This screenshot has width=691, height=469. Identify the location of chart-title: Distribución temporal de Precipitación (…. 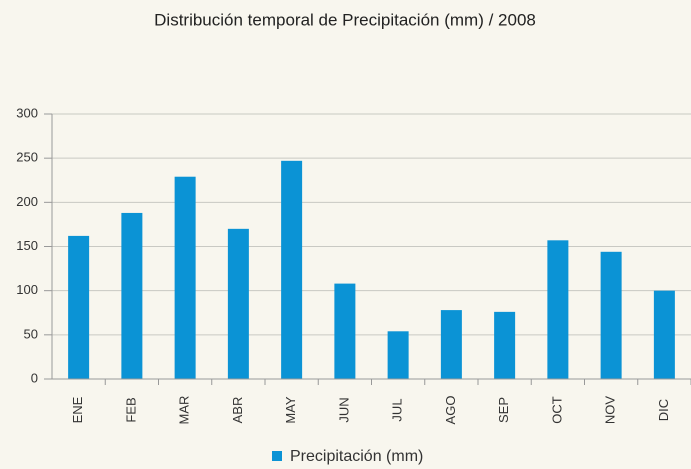
(345, 19).